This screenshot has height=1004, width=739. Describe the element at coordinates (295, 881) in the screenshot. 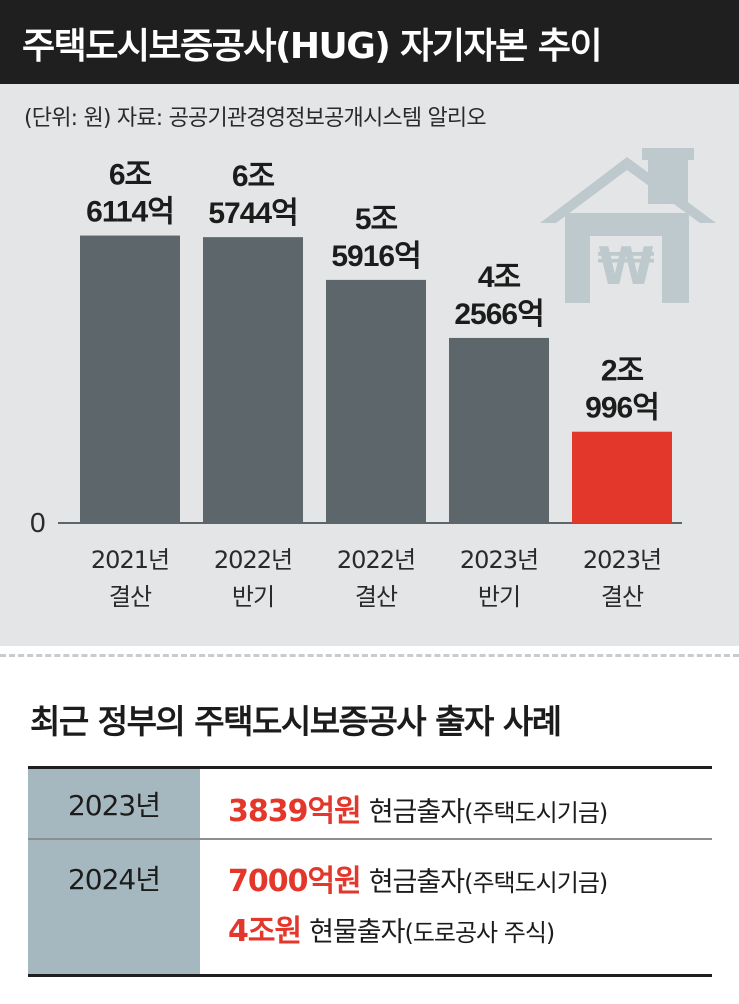

I see `amount-text: 7000억원` at that location.